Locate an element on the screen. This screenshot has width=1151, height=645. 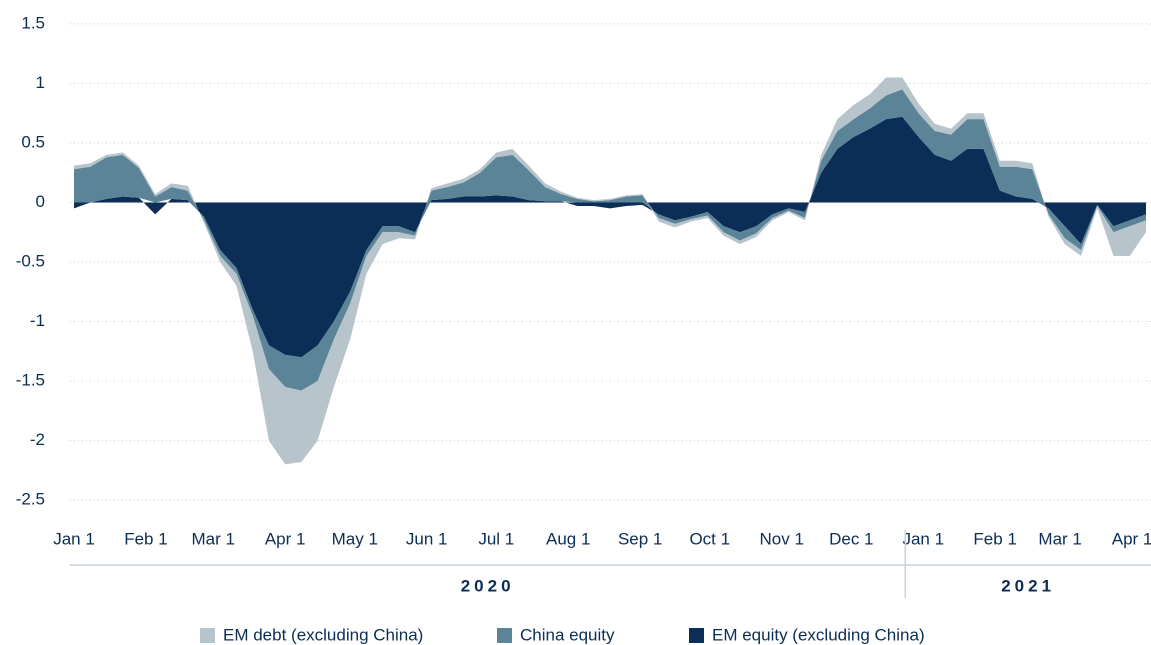
year-label: 2021 is located at coordinates (1028, 585).